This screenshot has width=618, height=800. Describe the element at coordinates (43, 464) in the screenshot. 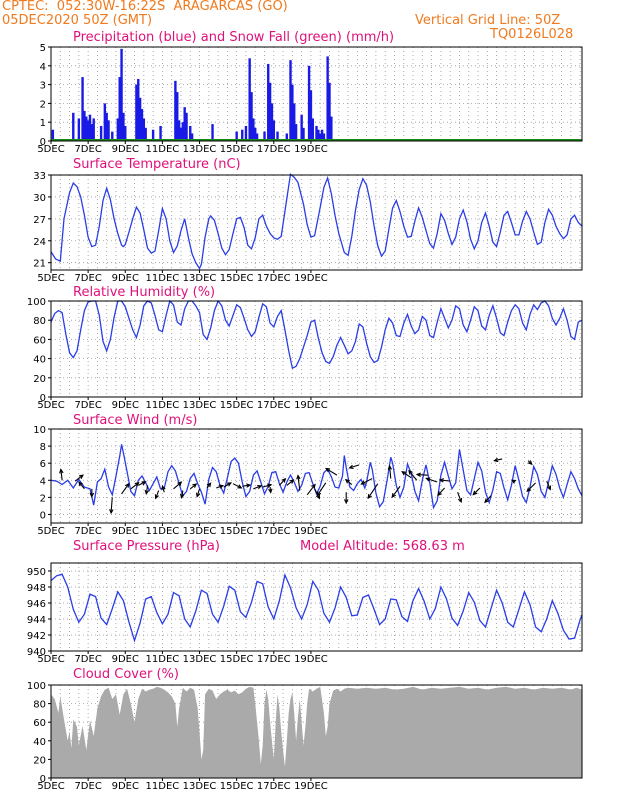

I see `y-tick-label: 6` at that location.